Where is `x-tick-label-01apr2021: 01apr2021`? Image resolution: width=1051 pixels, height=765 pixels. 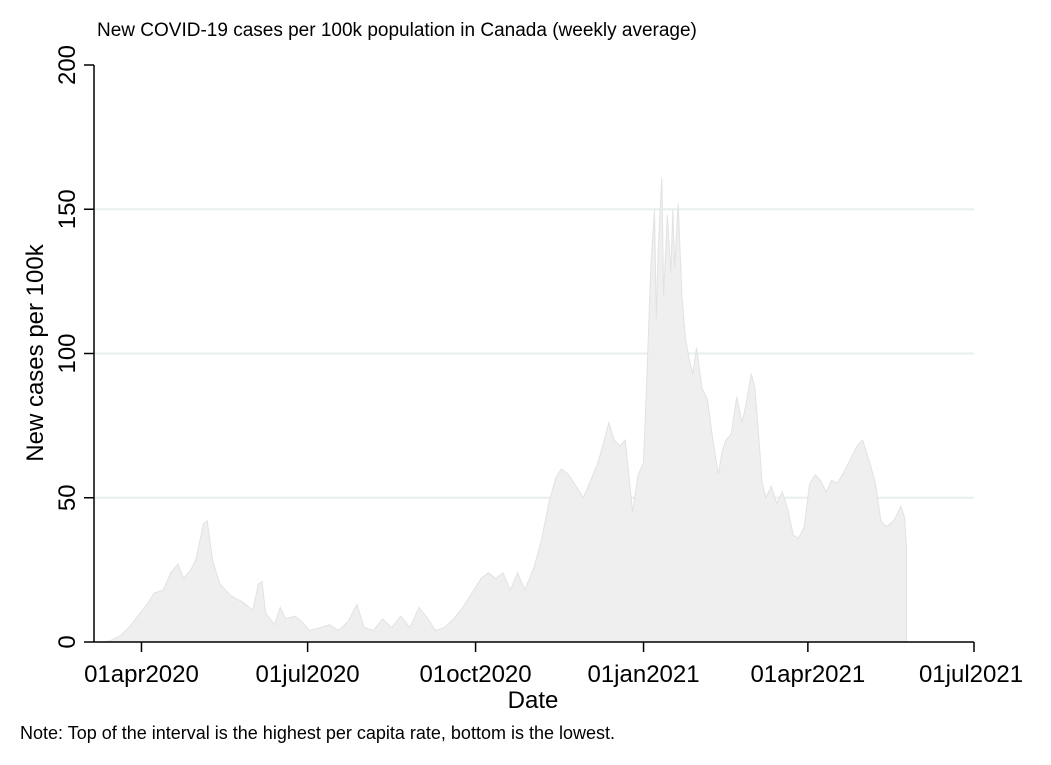
x-tick-label-01apr2021: 01apr2021 is located at coordinates (807, 674).